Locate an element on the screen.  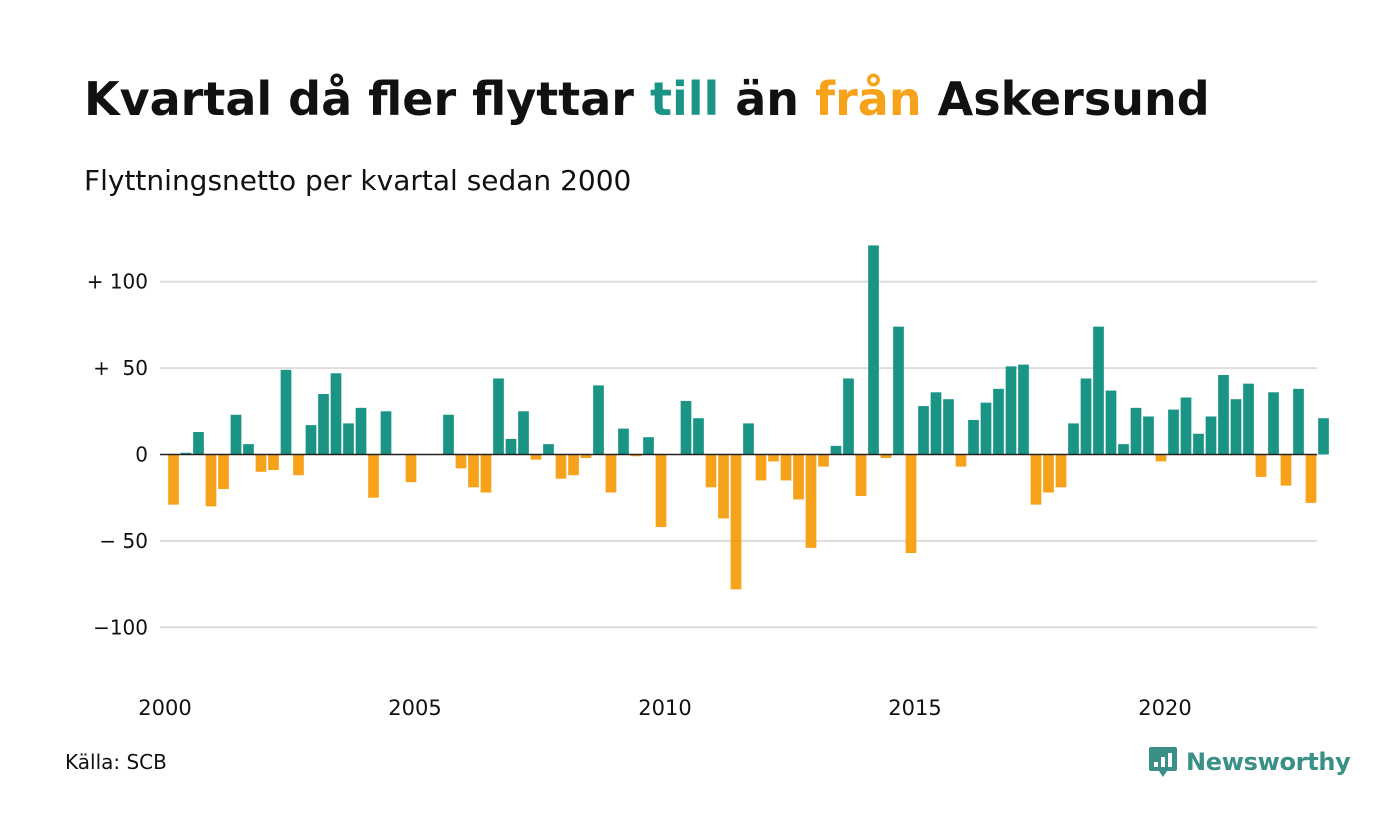
x-tick-label: 2000 is located at coordinates (164, 708).